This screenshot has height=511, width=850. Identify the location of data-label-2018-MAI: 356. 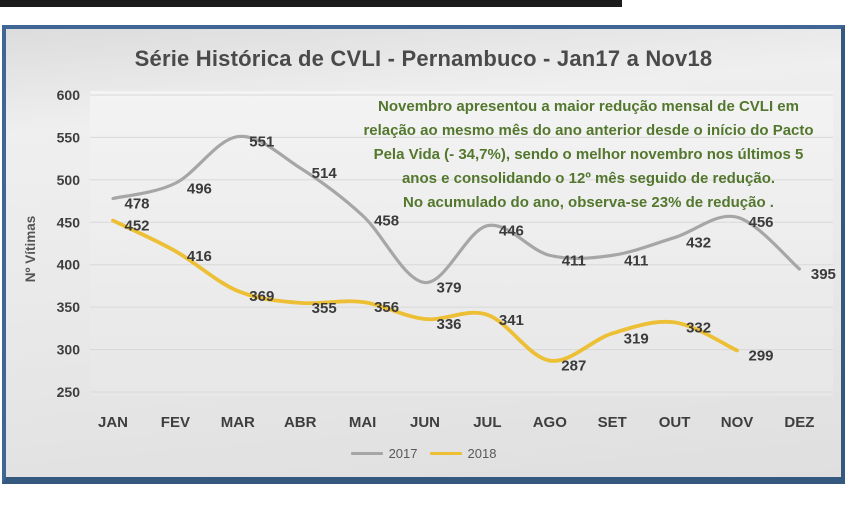
(386, 307).